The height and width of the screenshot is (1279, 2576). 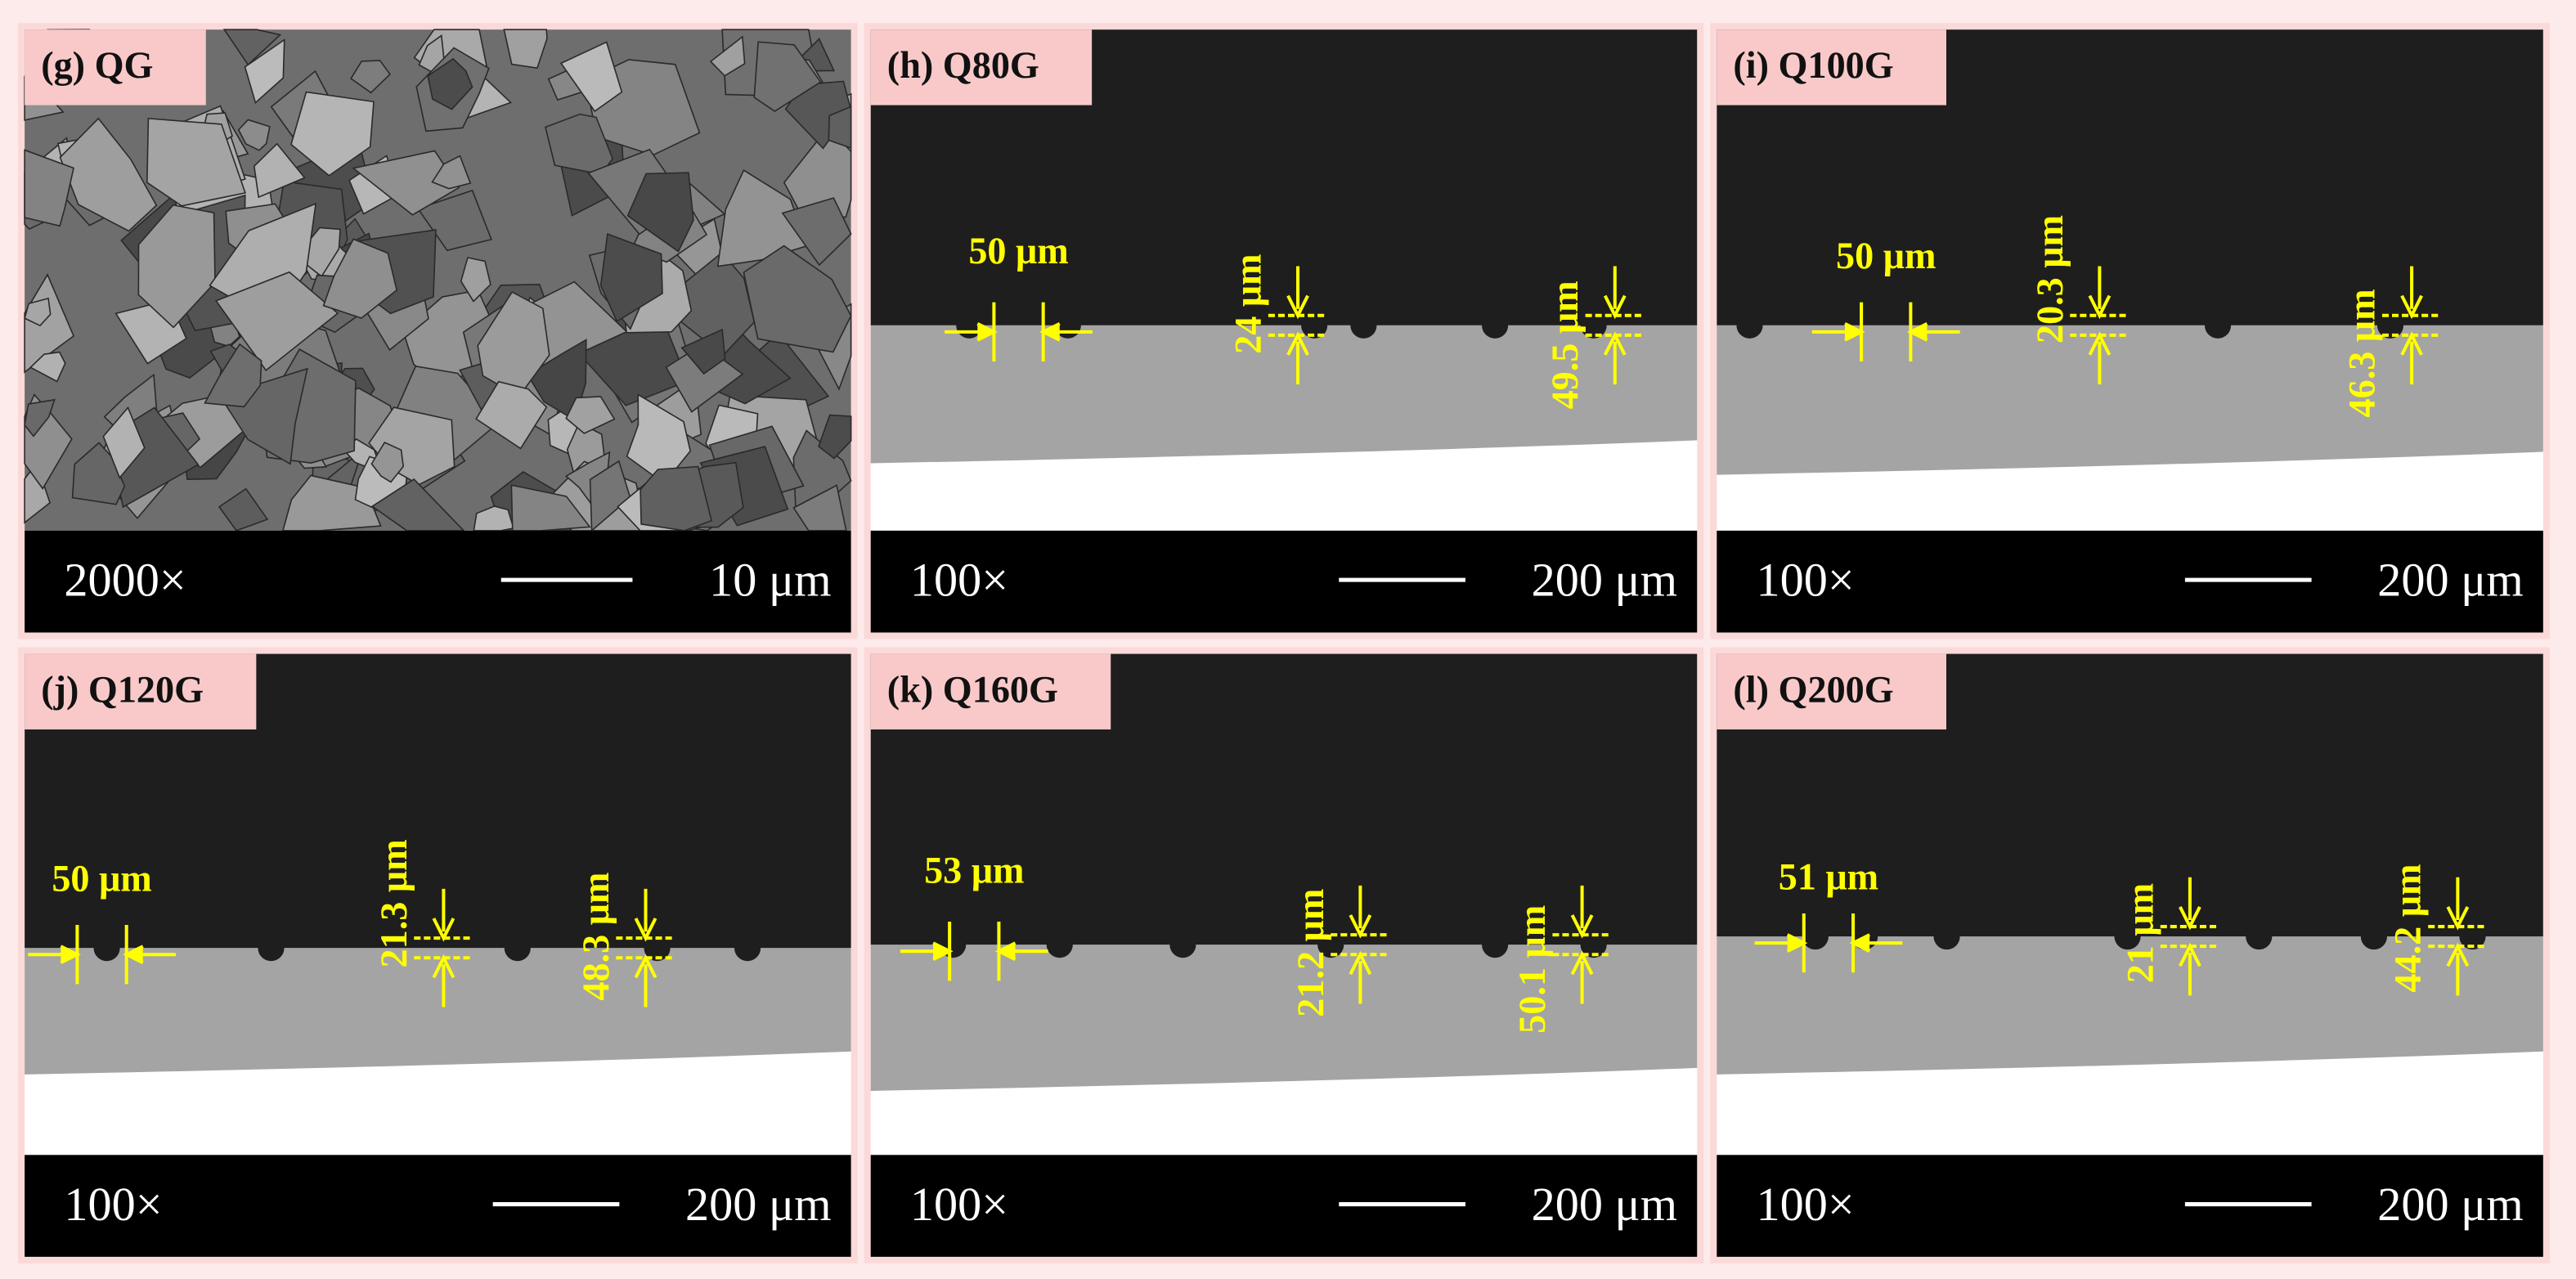 I want to click on measurement-label: 48.3 μm, so click(x=596, y=937).